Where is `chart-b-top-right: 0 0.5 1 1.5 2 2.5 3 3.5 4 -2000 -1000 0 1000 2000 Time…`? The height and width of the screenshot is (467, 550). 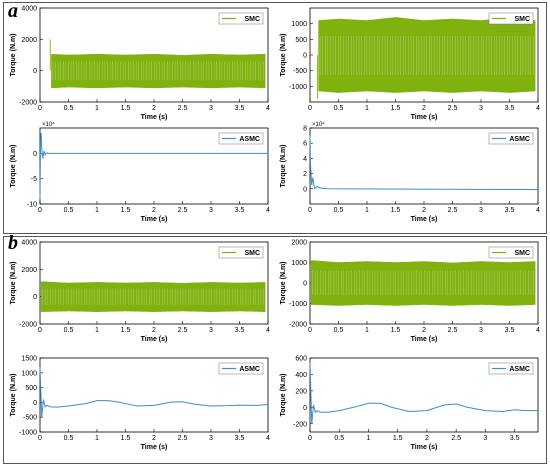 chart-b-top-right: 0 0.5 1 1.5 2 2.5 3 3.5 4 -2000 -1000 0 1000 2000 Time… is located at coordinates (410, 292).